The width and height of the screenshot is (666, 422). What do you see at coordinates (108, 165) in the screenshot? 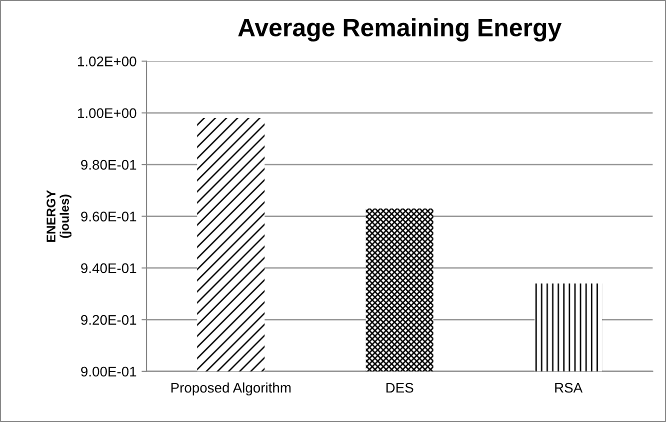
I see `y-tick-label: 9.80E-01` at bounding box center [108, 165].